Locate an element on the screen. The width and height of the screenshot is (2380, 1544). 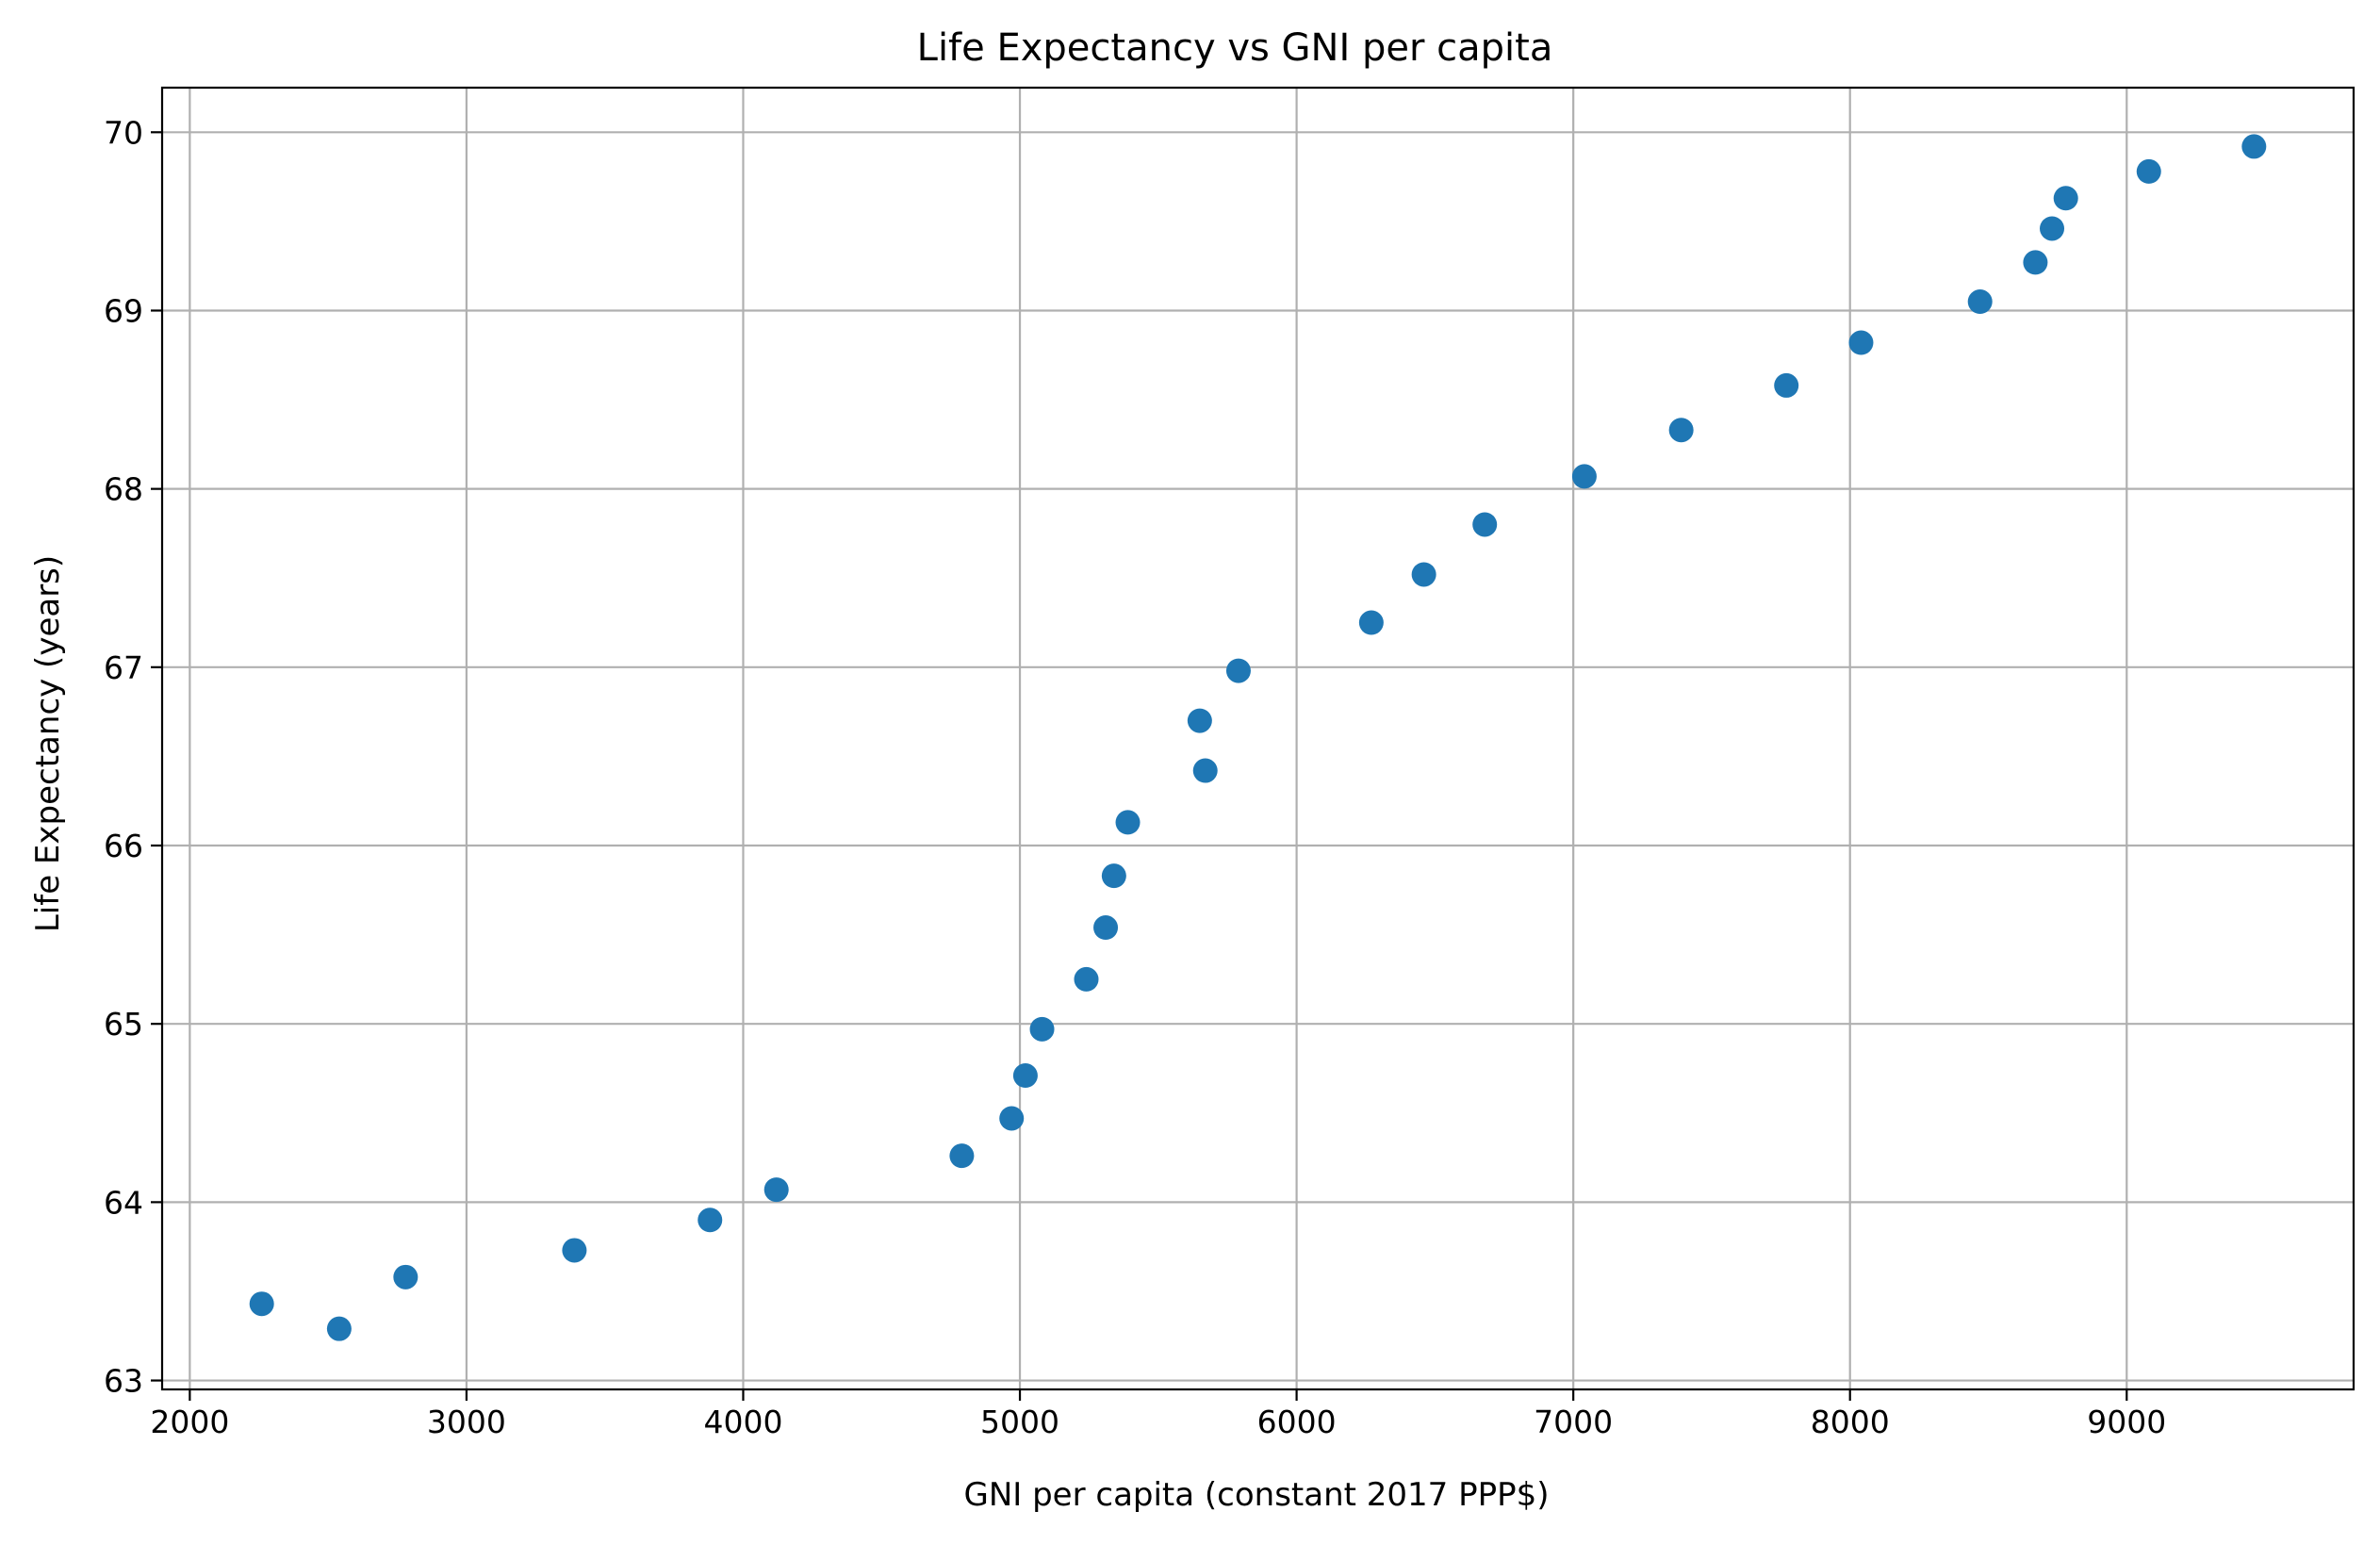
x-tick-label: 7000 is located at coordinates (1573, 1422).